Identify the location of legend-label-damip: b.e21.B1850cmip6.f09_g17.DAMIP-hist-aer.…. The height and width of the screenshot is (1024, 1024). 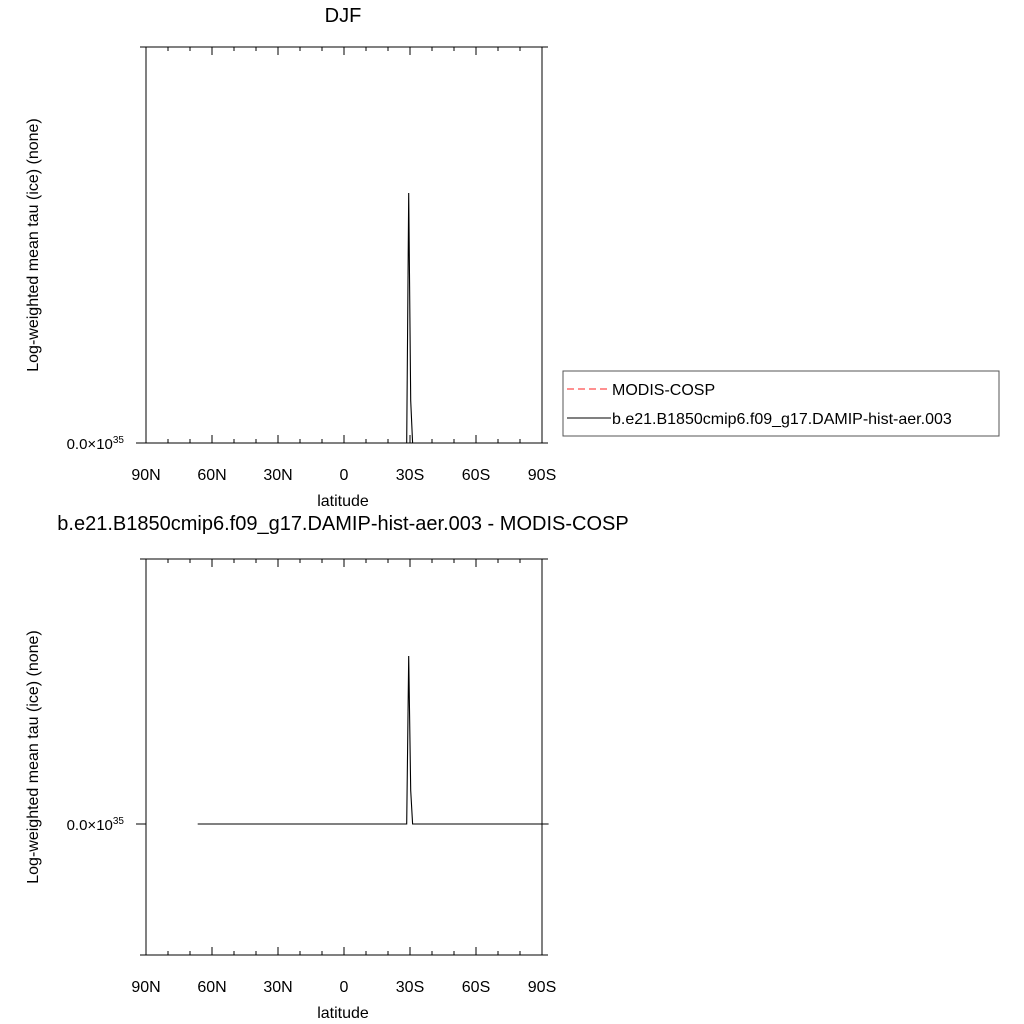
(782, 419).